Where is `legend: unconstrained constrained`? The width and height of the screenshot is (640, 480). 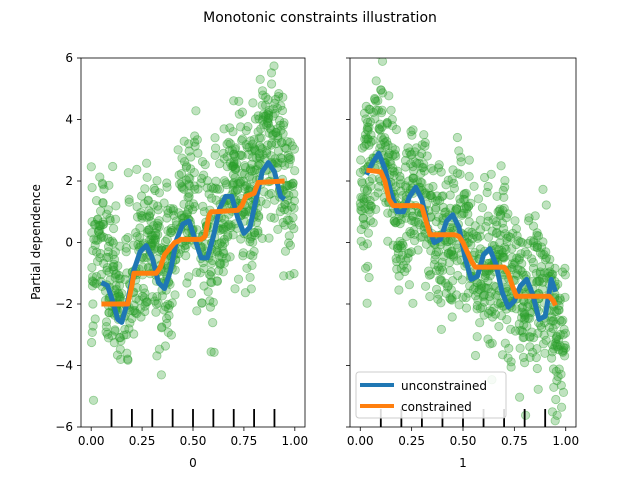
legend: unconstrained constrained is located at coordinates (431, 395).